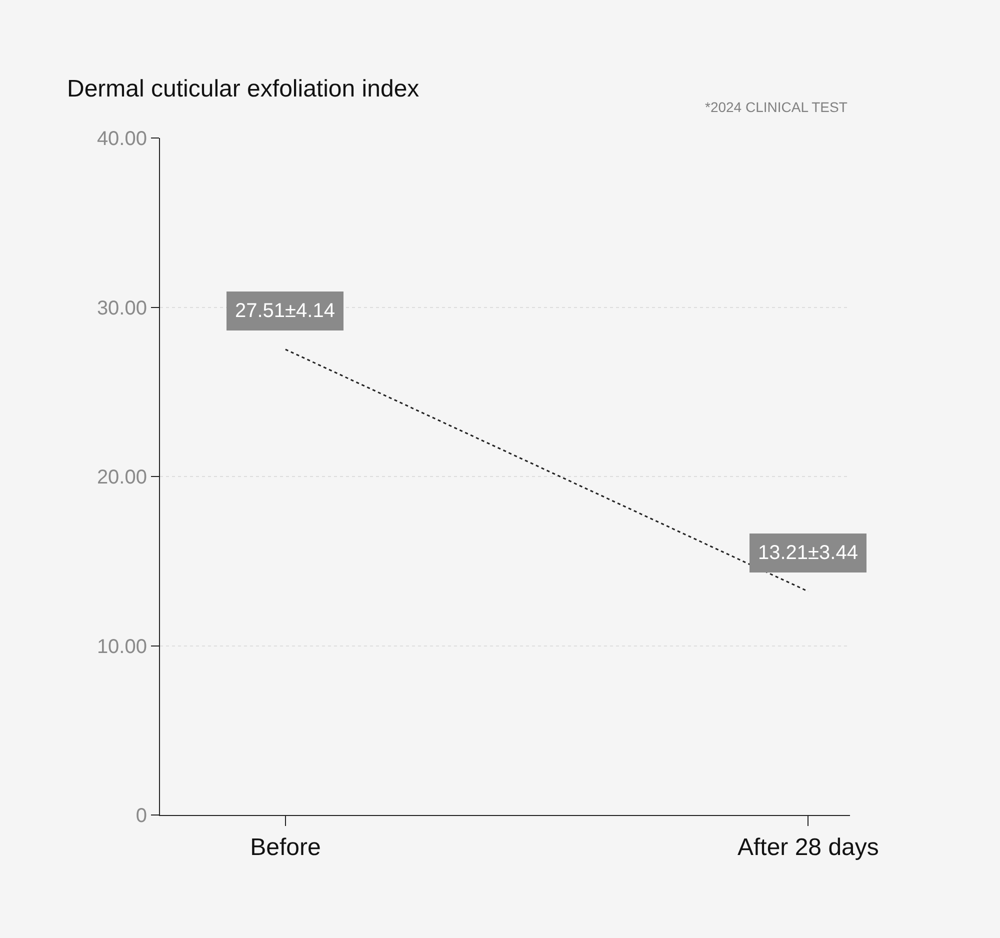  Describe the element at coordinates (121, 477) in the screenshot. I see `y-tick-label: 20.00` at that location.